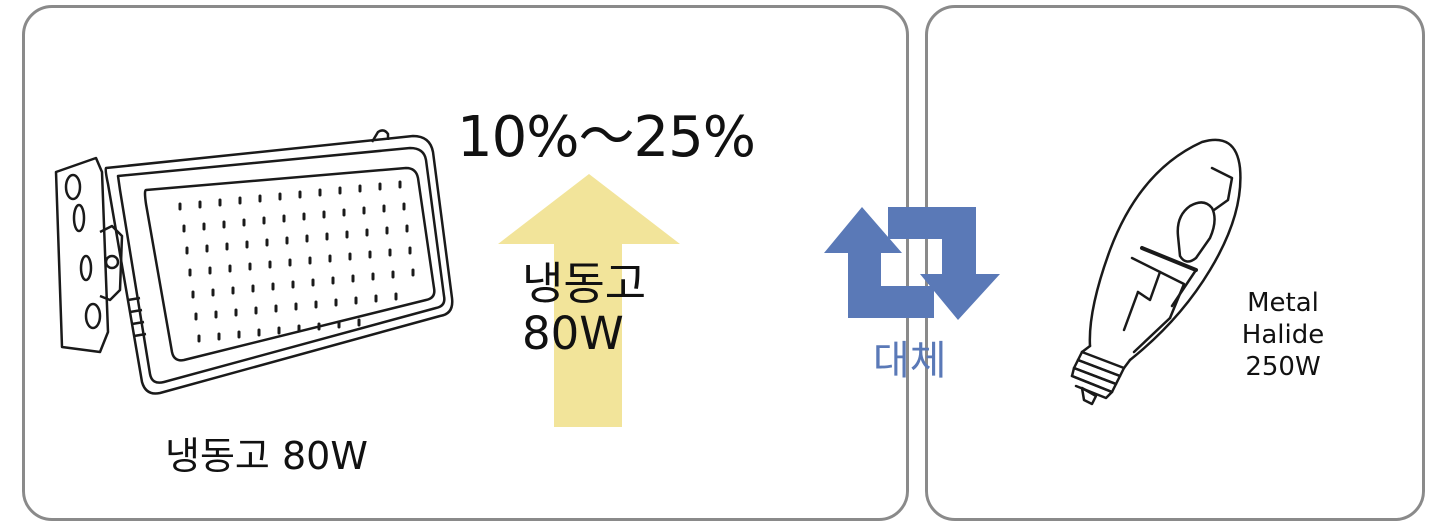  Describe the element at coordinates (912, 263) in the screenshot. I see `swap-arrows-icon` at that location.